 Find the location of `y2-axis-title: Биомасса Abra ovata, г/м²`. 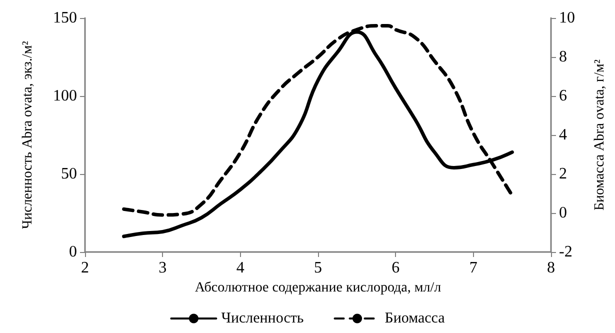

y2-axis-title: Биомасса Abra ovata, г/м² is located at coordinates (600, 135).